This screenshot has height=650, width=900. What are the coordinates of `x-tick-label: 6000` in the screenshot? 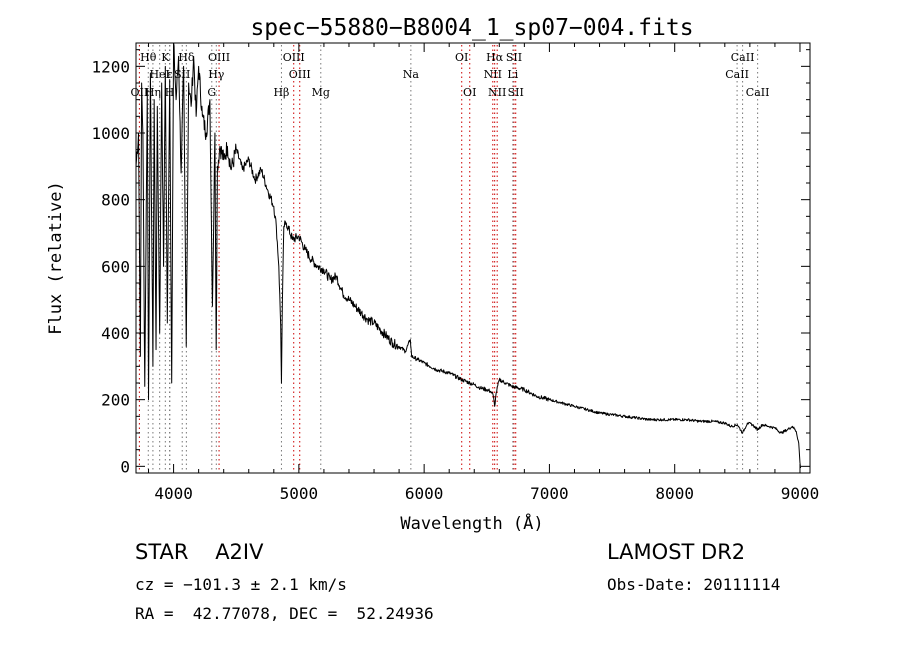 It's located at (424, 493).